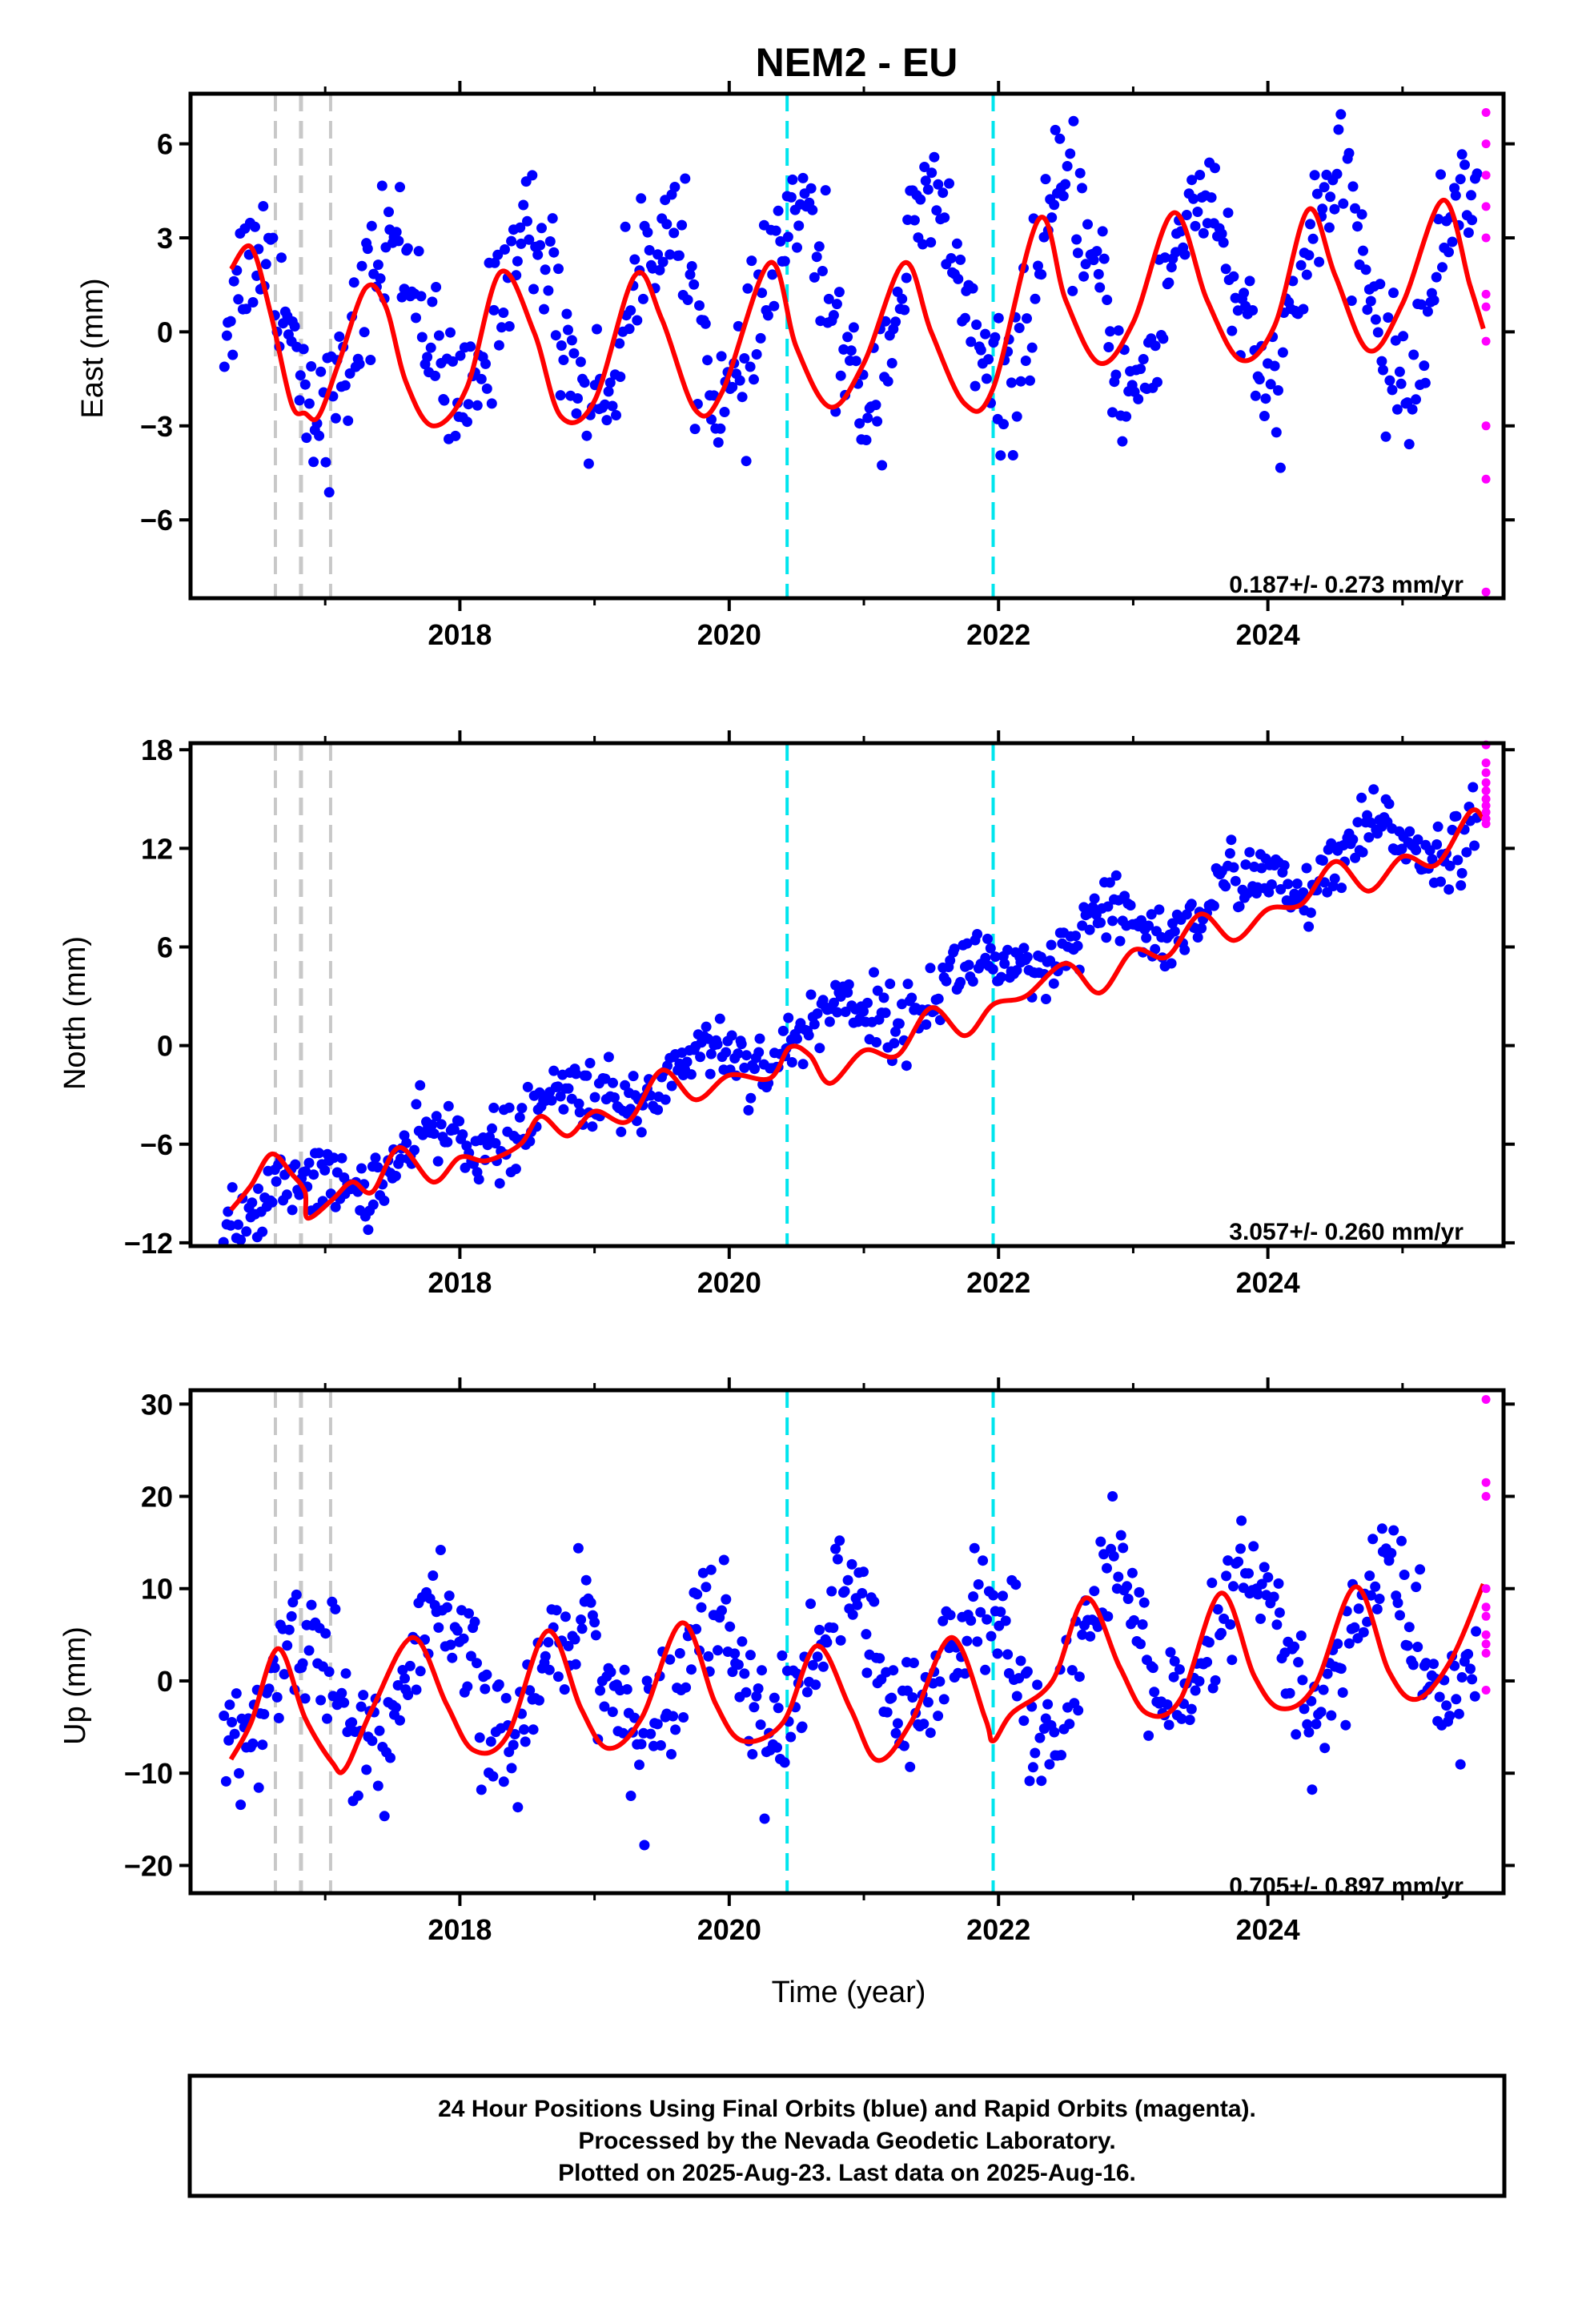 This screenshot has width=1582, height=2324. I want to click on x-tick-label: 2018, so click(460, 1929).